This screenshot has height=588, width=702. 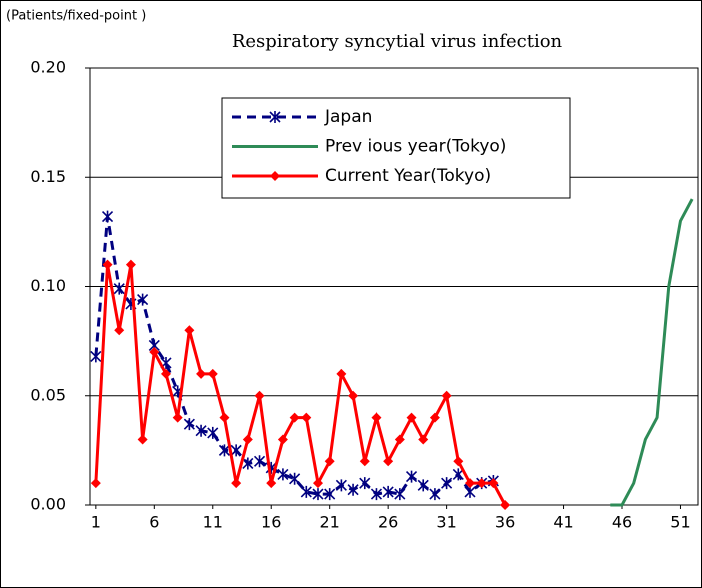 I want to click on x-tick-label: 6, so click(x=154, y=522).